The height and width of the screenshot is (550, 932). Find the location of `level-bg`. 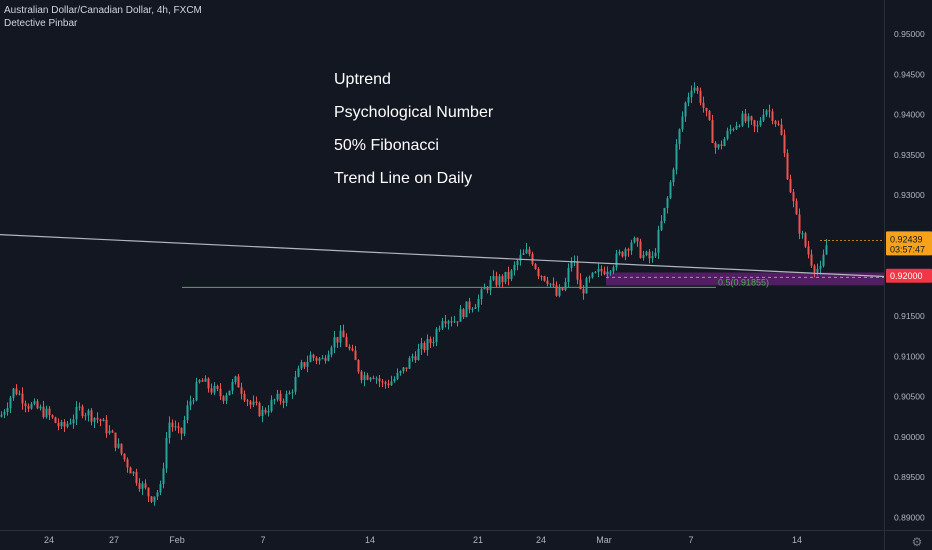

level-bg is located at coordinates (909, 275).